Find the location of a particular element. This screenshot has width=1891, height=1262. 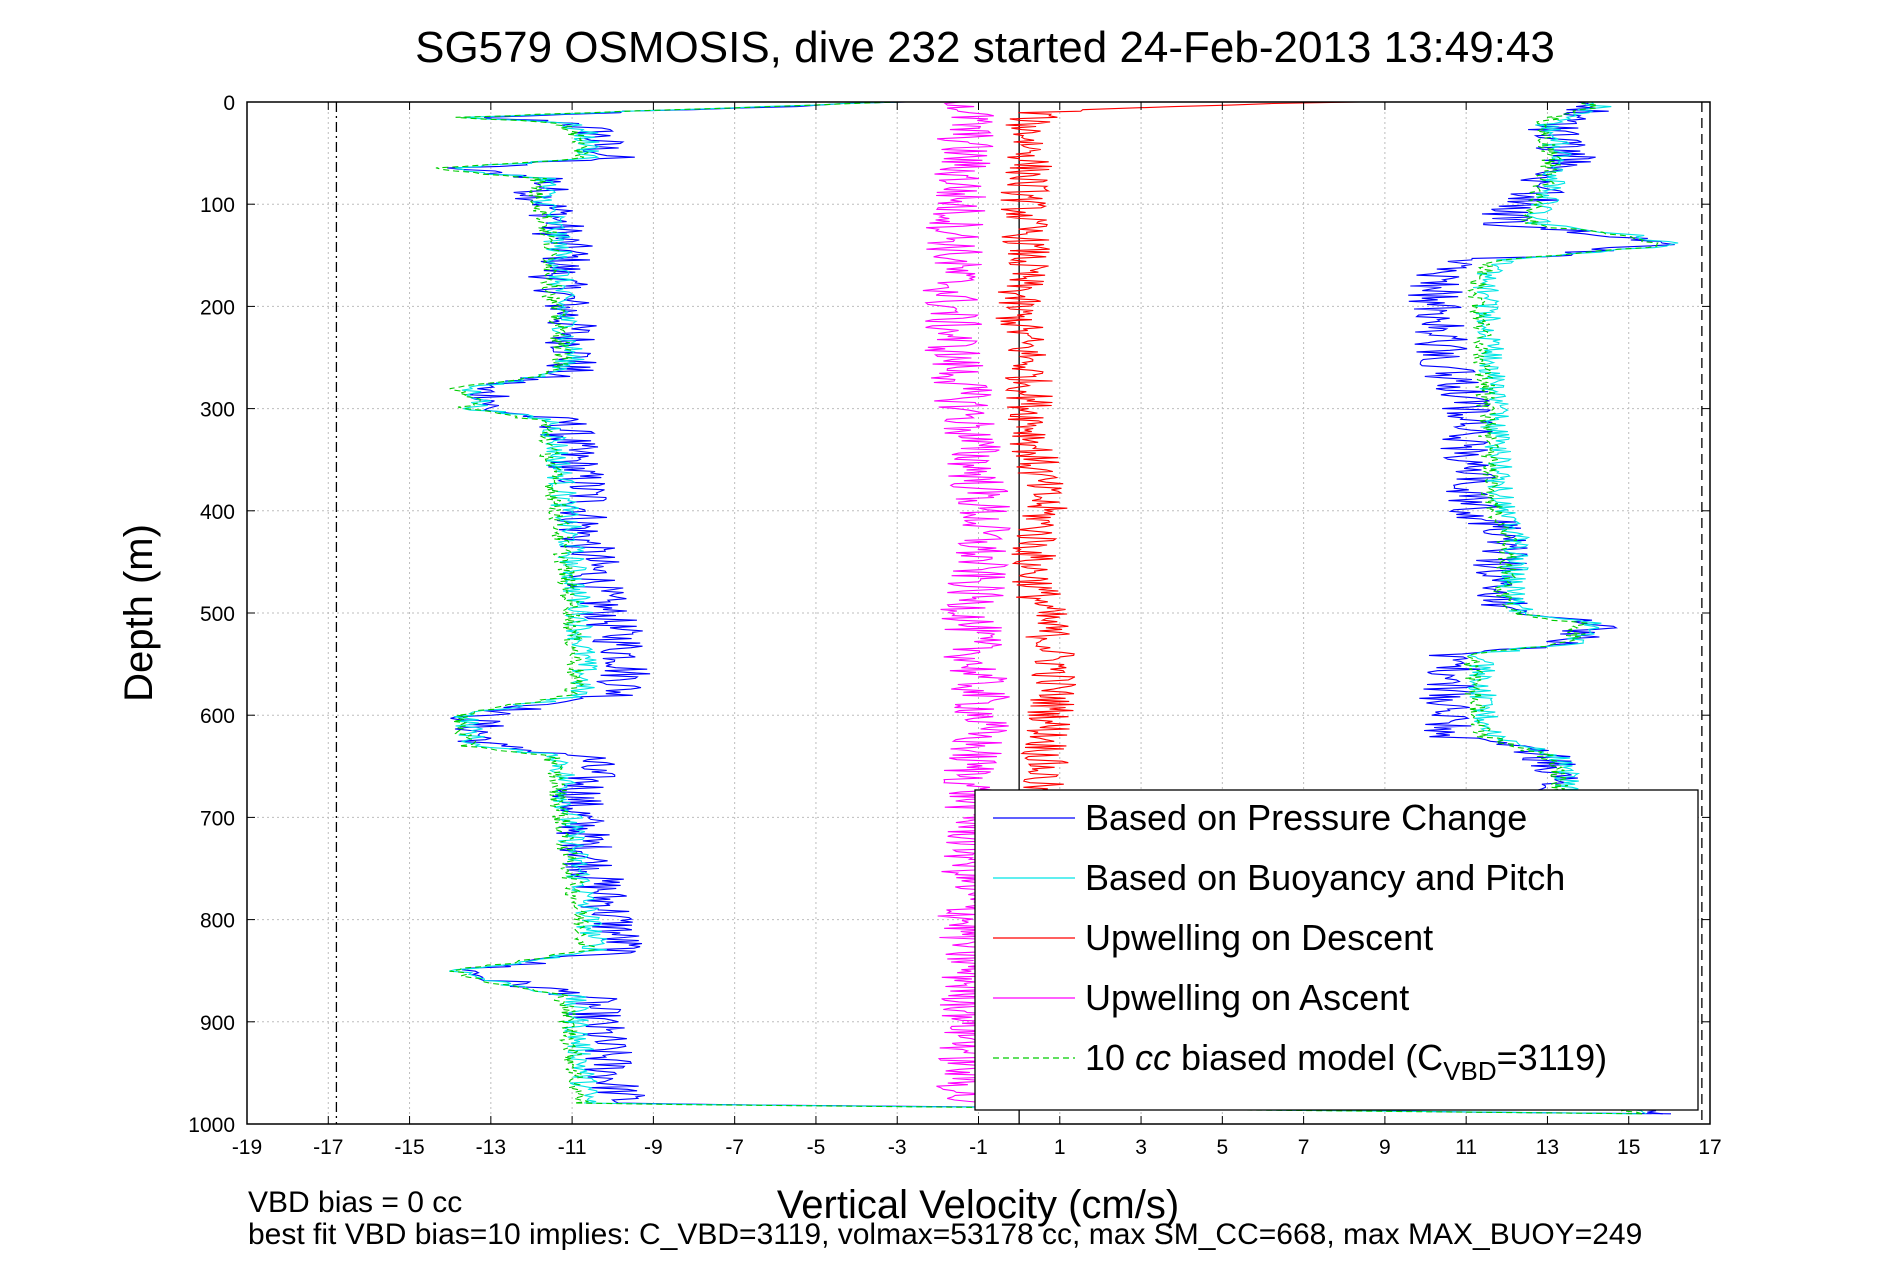

y-tick-label: 0 is located at coordinates (229, 103).